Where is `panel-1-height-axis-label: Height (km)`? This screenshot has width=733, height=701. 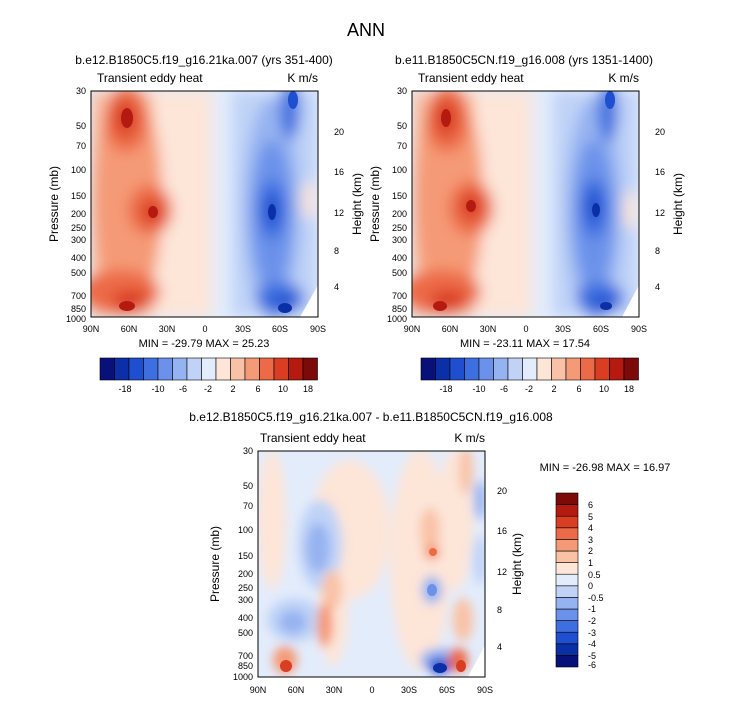
panel-1-height-axis-label: Height (km) is located at coordinates (357, 204).